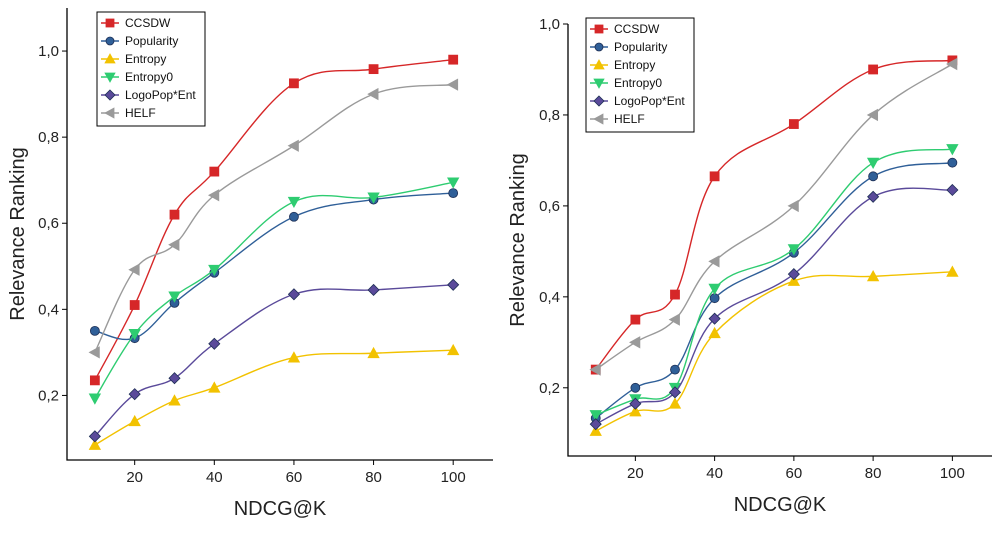 The width and height of the screenshot is (1000, 534). Describe the element at coordinates (160, 95) in the screenshot. I see `legend-label: LogoPop*Ent` at that location.